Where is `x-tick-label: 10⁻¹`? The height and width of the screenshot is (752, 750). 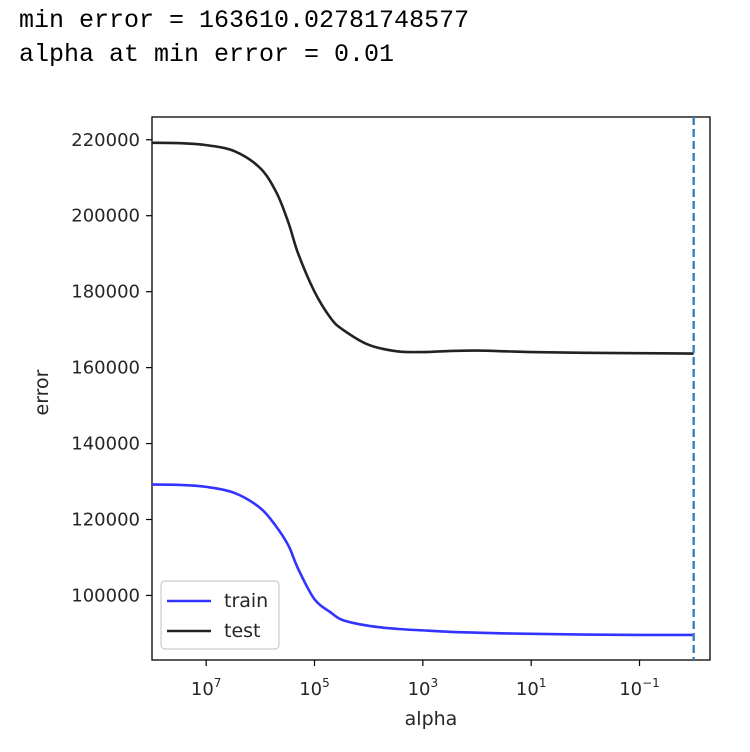 x-tick-label: 10⁻¹ is located at coordinates (639, 688).